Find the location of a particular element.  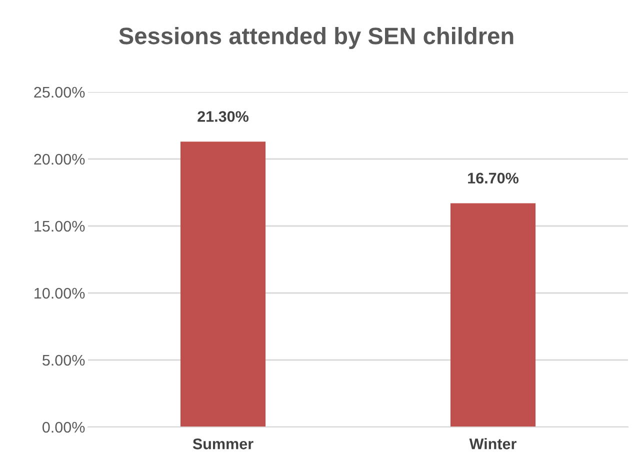

y-tick-label: 20.00% is located at coordinates (59, 159).